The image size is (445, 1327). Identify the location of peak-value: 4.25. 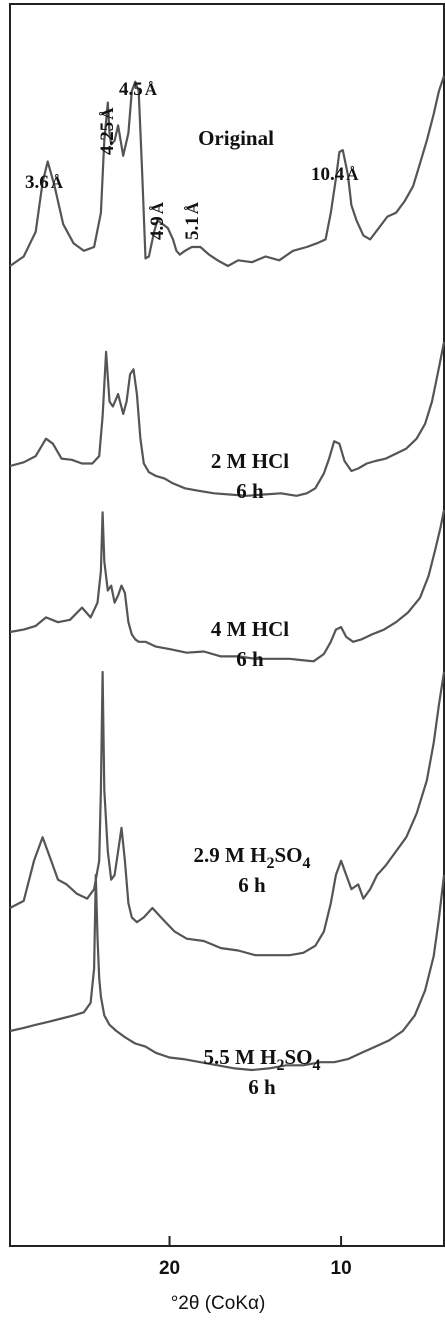
(107, 138).